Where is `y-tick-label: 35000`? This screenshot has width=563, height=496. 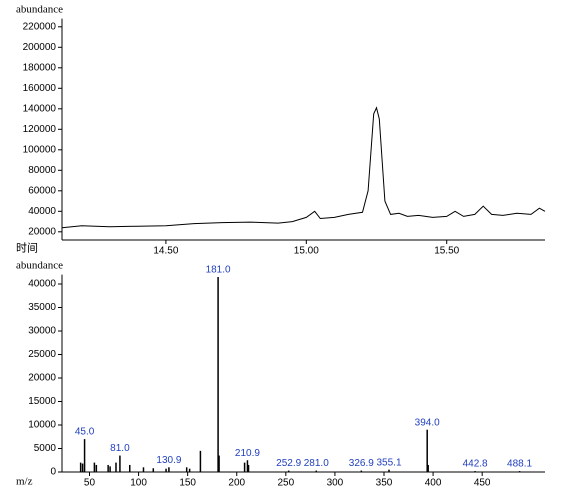 y-tick-label: 35000 is located at coordinates (42, 307).